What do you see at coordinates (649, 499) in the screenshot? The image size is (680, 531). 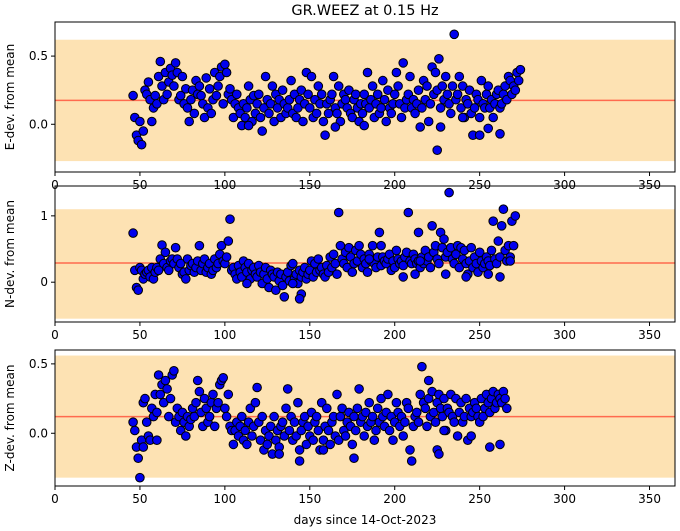 I see `x-tick-label: 350` at bounding box center [649, 499].